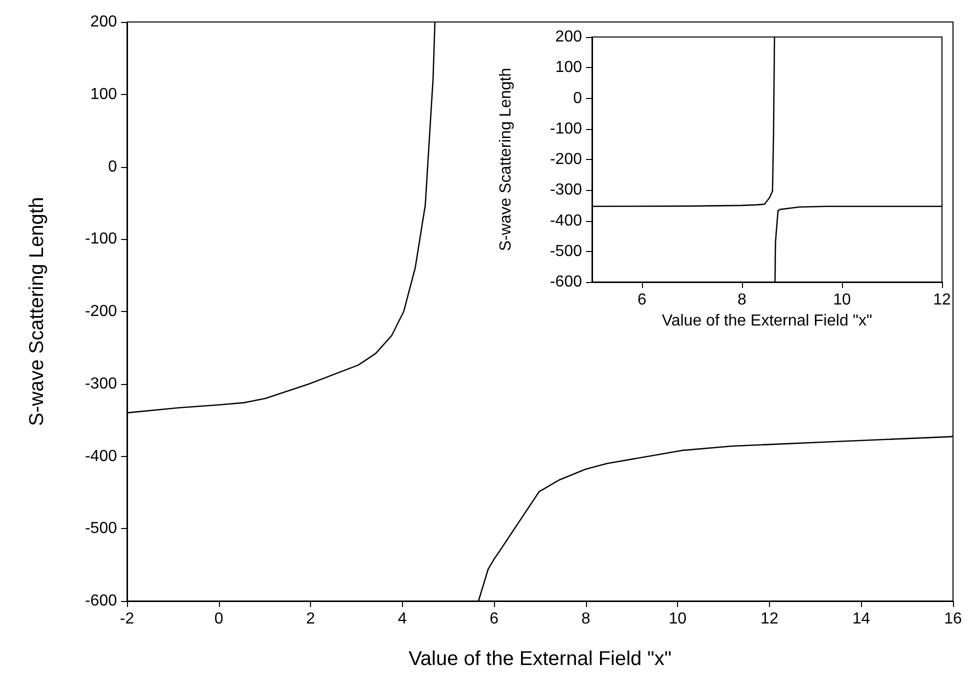 The image size is (969, 696). Describe the element at coordinates (402, 619) in the screenshot. I see `x-tick-label: 4` at that location.